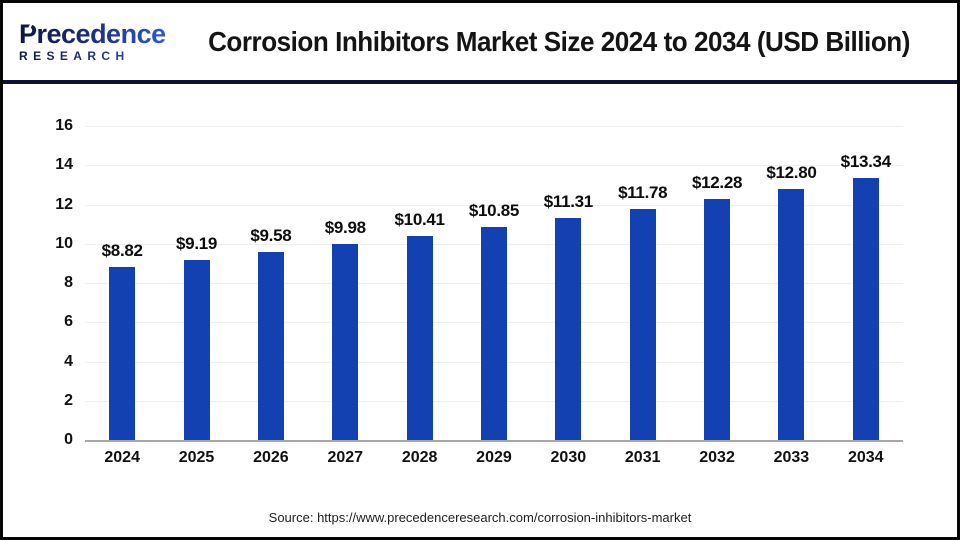 The image size is (960, 540). Describe the element at coordinates (271, 235) in the screenshot. I see `bar-value-label: $9.58` at that location.